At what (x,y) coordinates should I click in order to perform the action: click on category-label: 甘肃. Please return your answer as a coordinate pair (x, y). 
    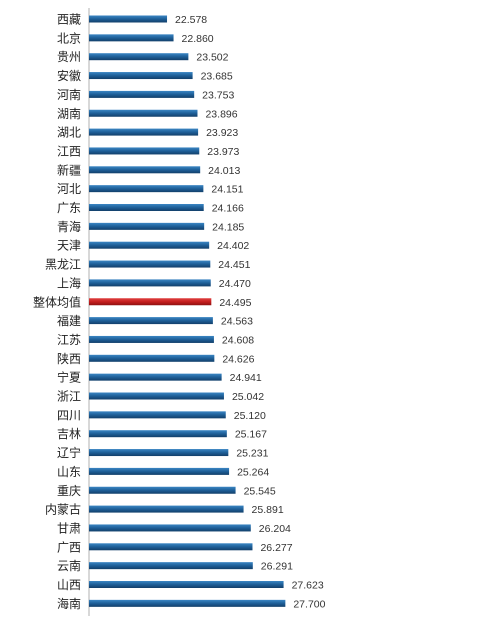
    Looking at the image, I should click on (69, 528).